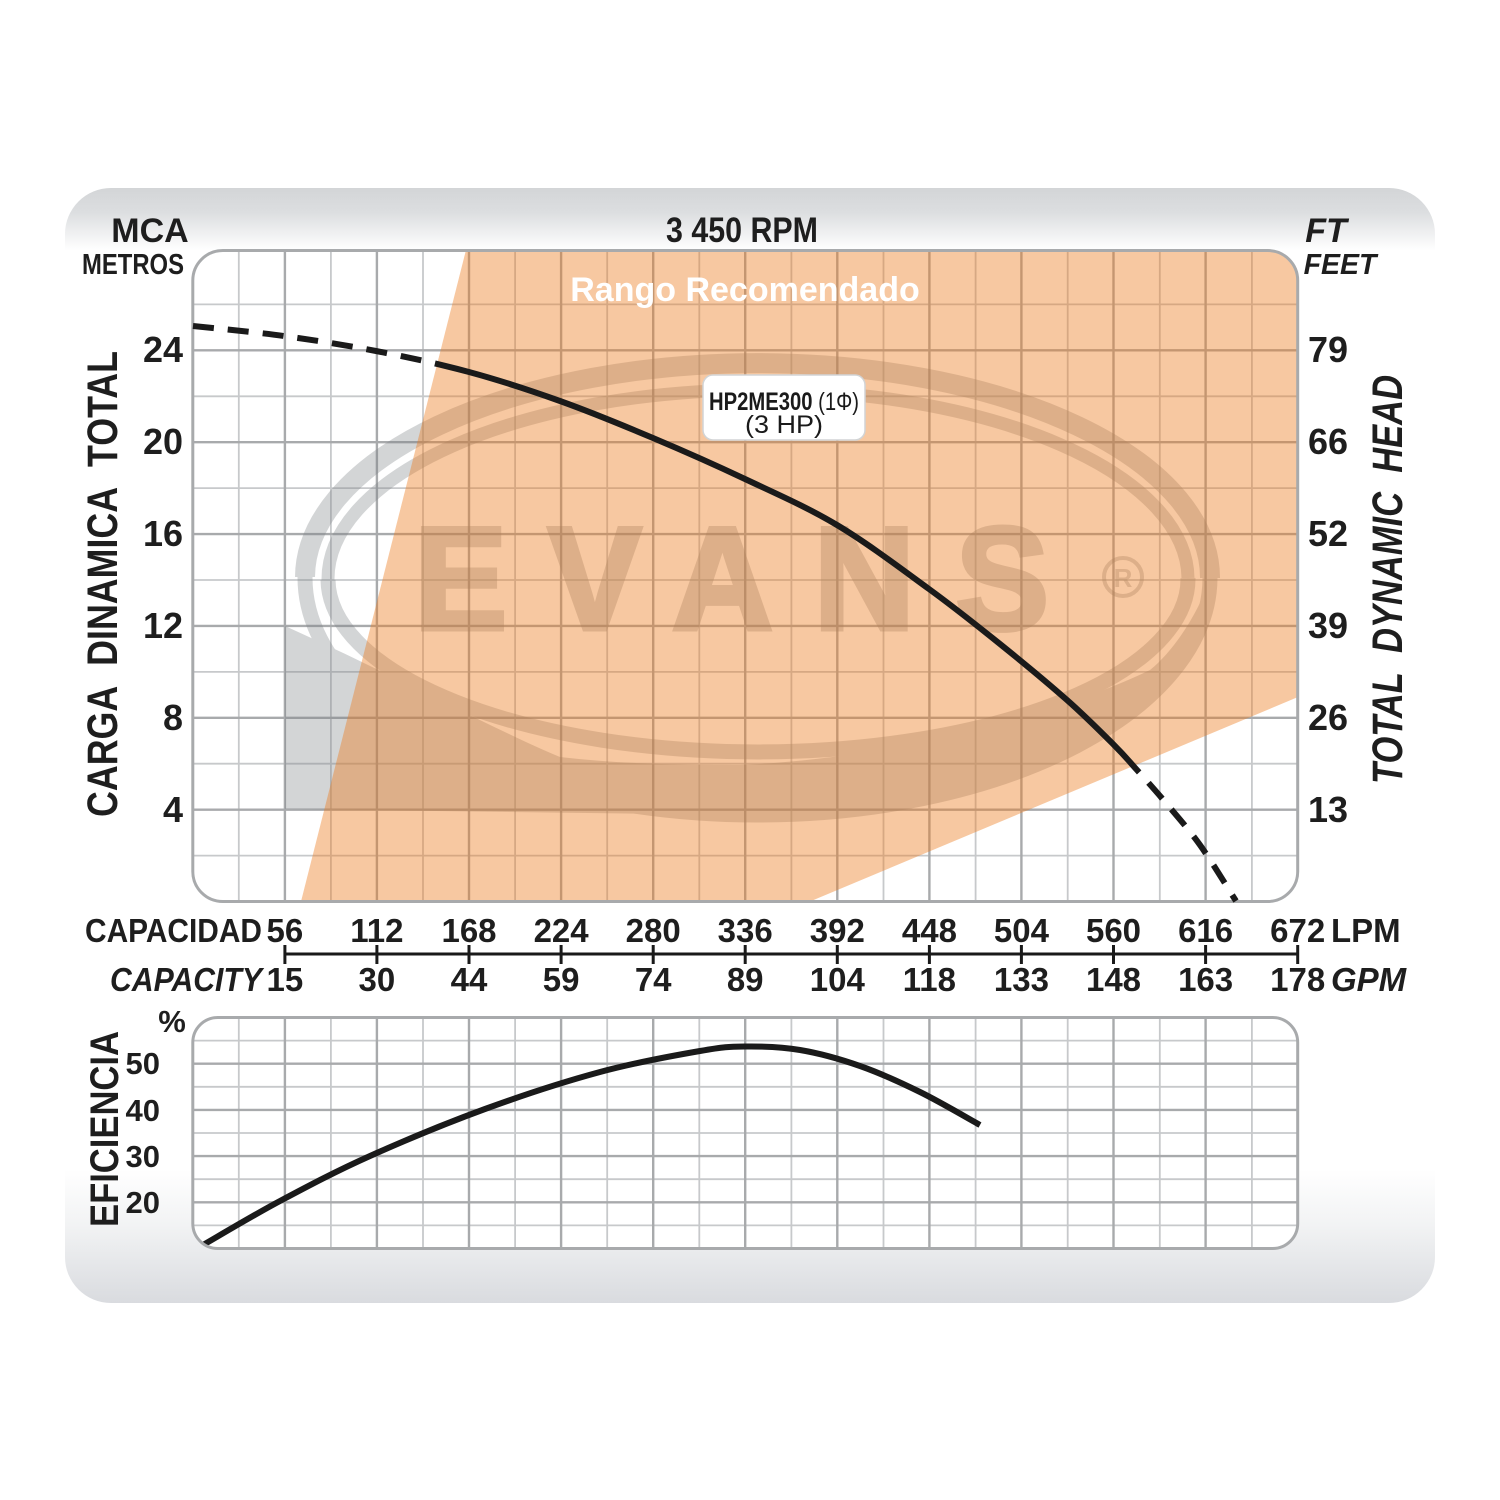 The height and width of the screenshot is (1500, 1500). Describe the element at coordinates (929, 930) in the screenshot. I see `svg-text: 448` at that location.